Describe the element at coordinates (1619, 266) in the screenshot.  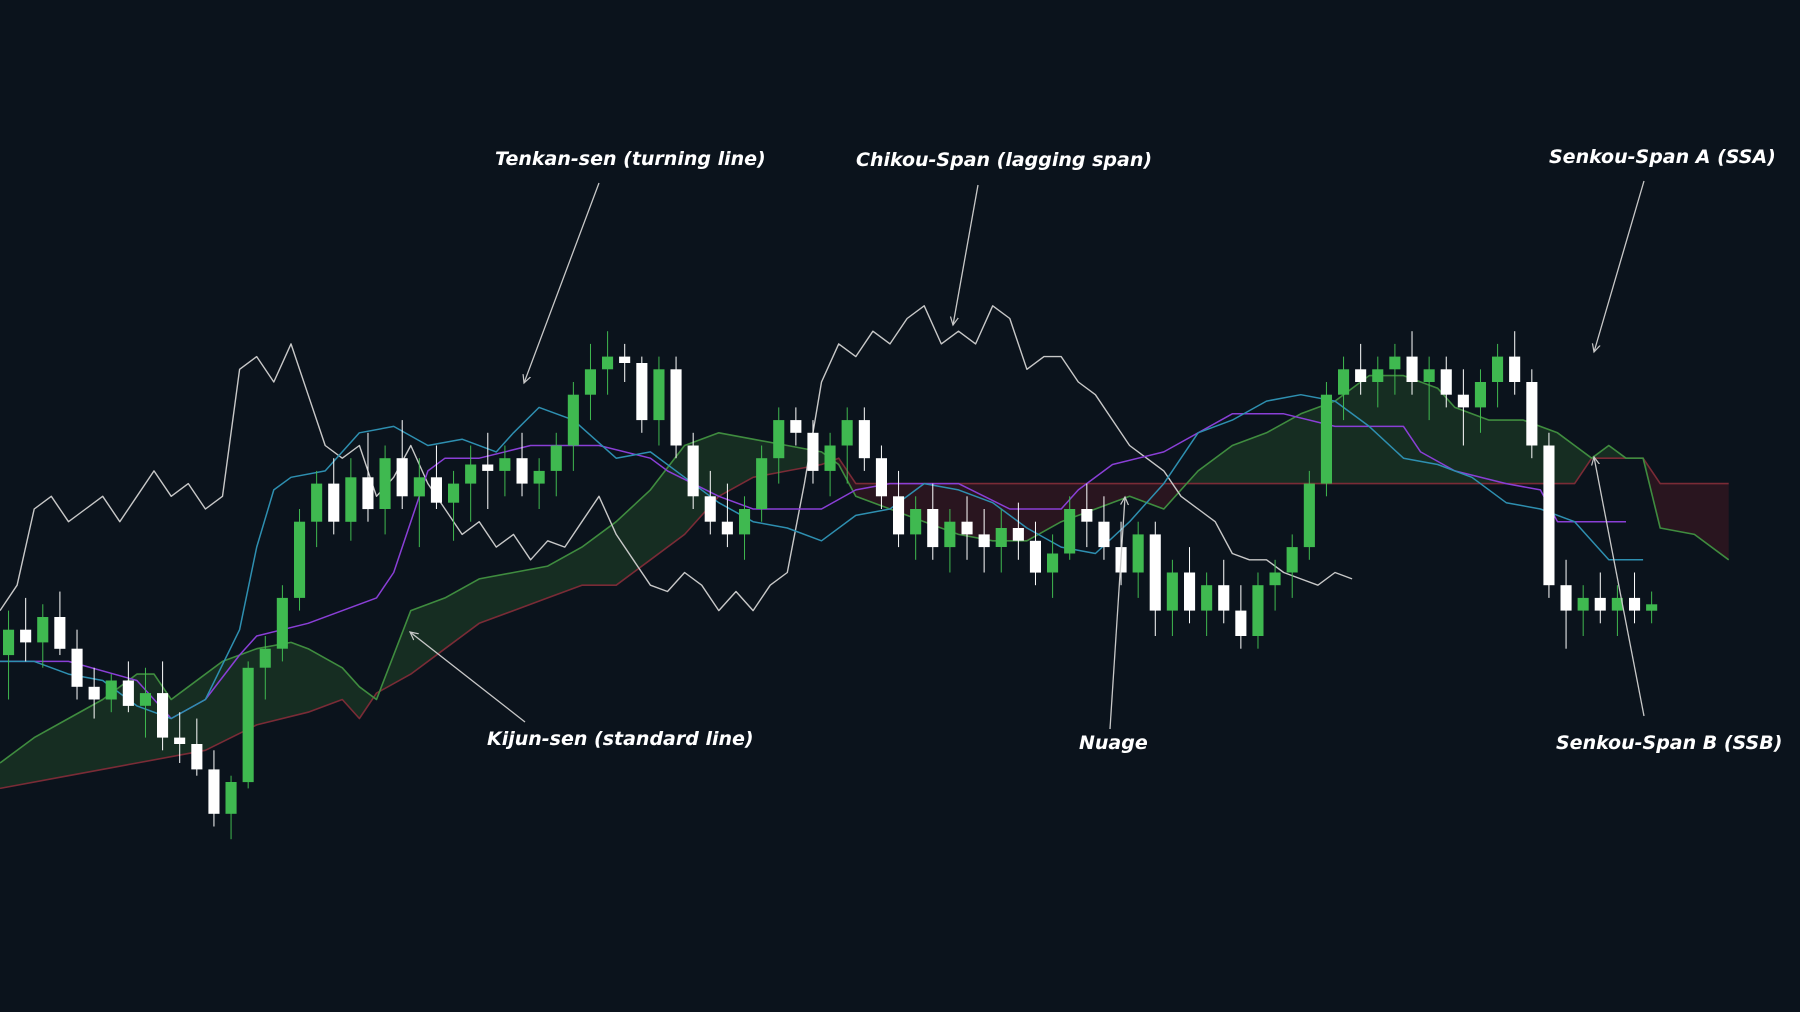
I see `ssa-arrow` at that location.